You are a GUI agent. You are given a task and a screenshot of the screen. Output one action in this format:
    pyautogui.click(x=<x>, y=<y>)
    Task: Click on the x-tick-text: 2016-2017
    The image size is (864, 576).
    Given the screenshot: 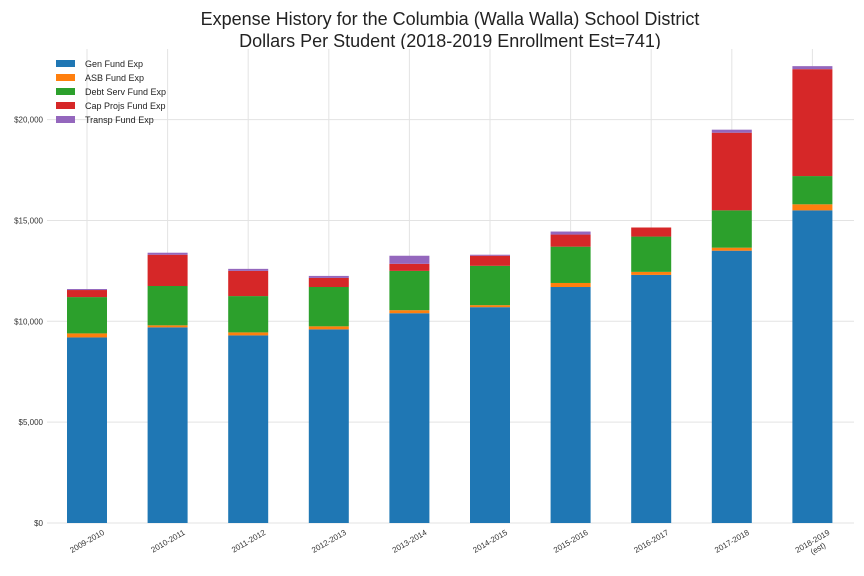 What is the action you would take?
    pyautogui.click(x=652, y=541)
    